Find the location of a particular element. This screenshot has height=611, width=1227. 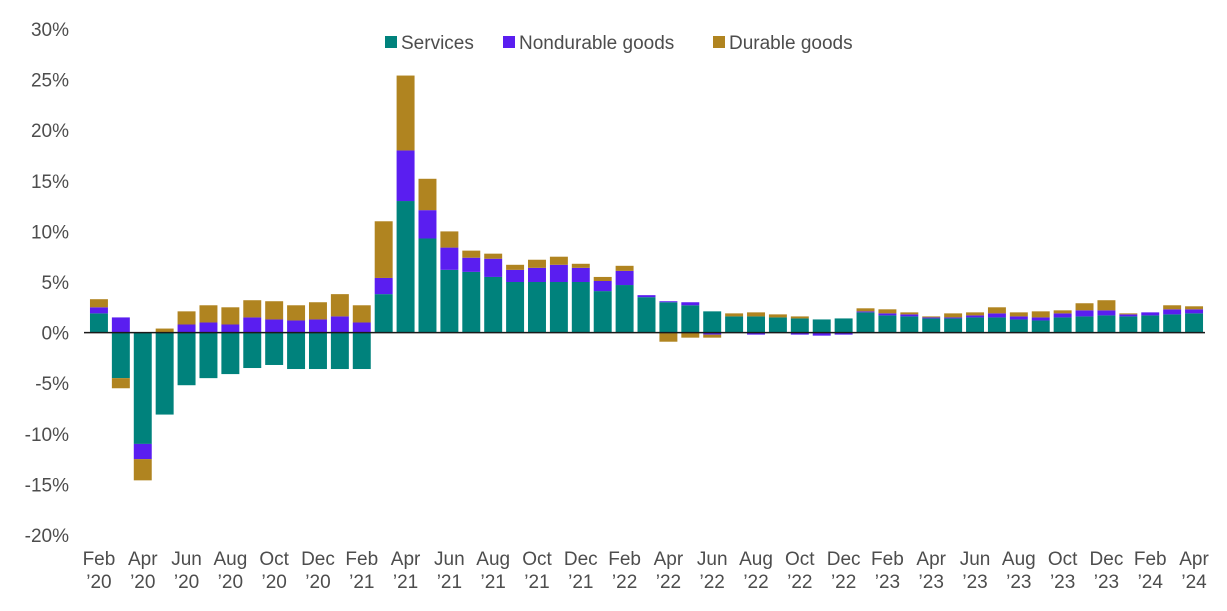

x-tick-label-year: ’21 is located at coordinates (536, 582).